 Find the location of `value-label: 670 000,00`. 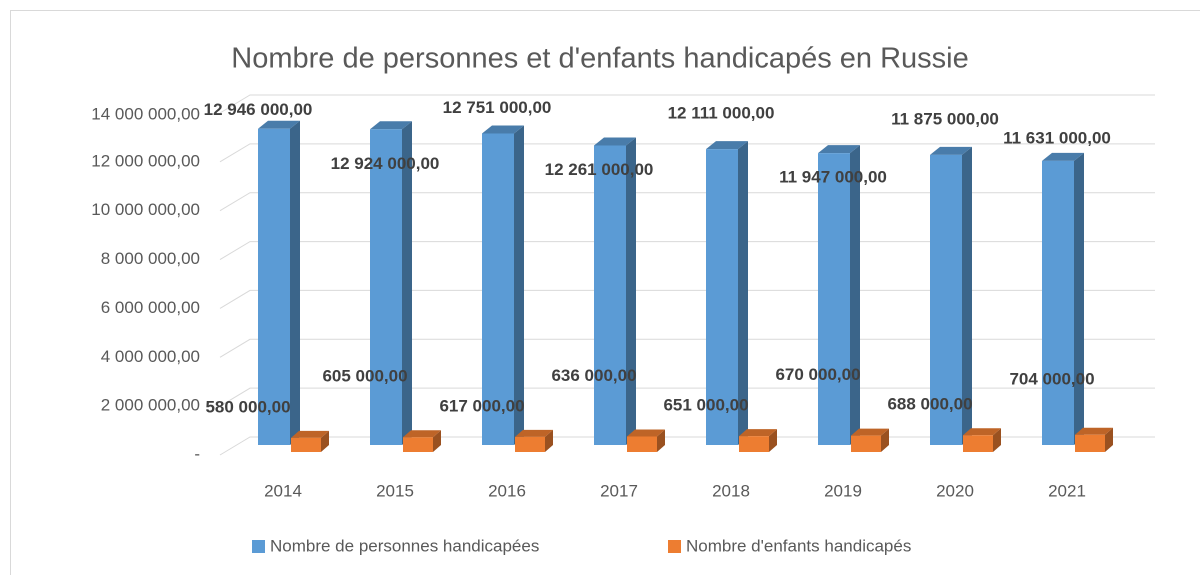

value-label: 670 000,00 is located at coordinates (817, 374).